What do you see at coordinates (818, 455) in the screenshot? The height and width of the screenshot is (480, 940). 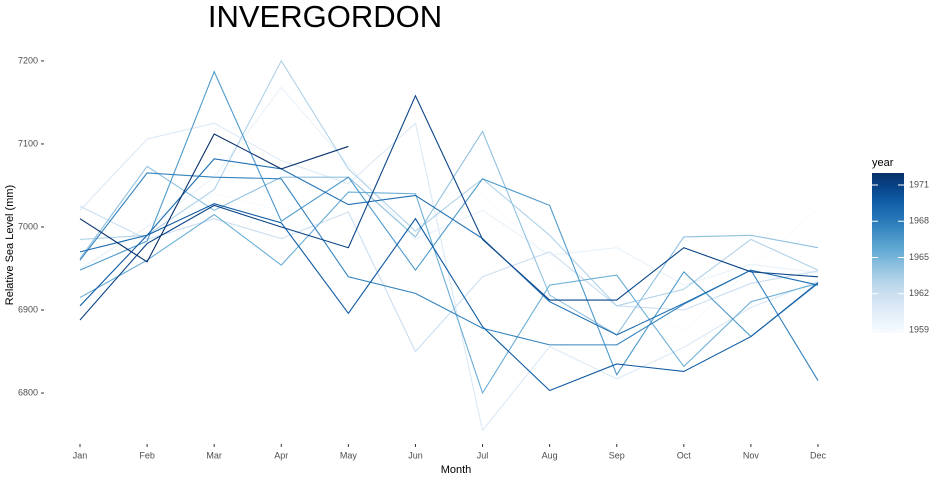 I see `x-tick-label: Dec` at bounding box center [818, 455].